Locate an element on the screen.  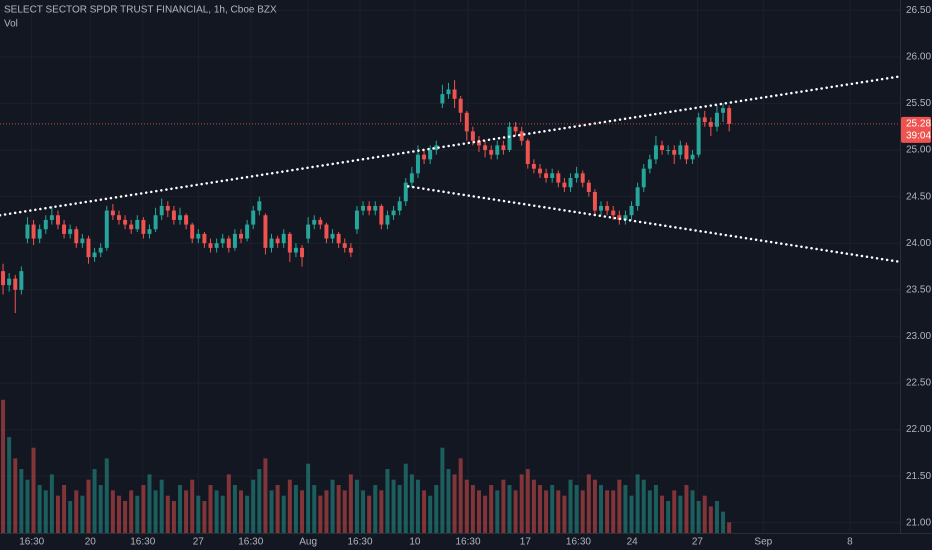
y-tick-label: 23.50 is located at coordinates (918, 289).